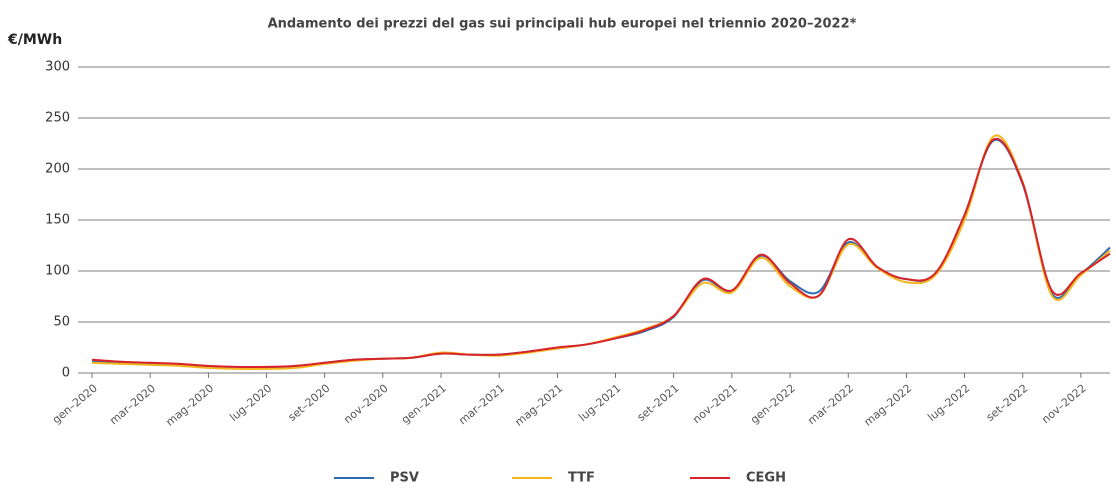  What do you see at coordinates (1007, 403) in the screenshot?
I see `x-tick-label: set–2022` at bounding box center [1007, 403].